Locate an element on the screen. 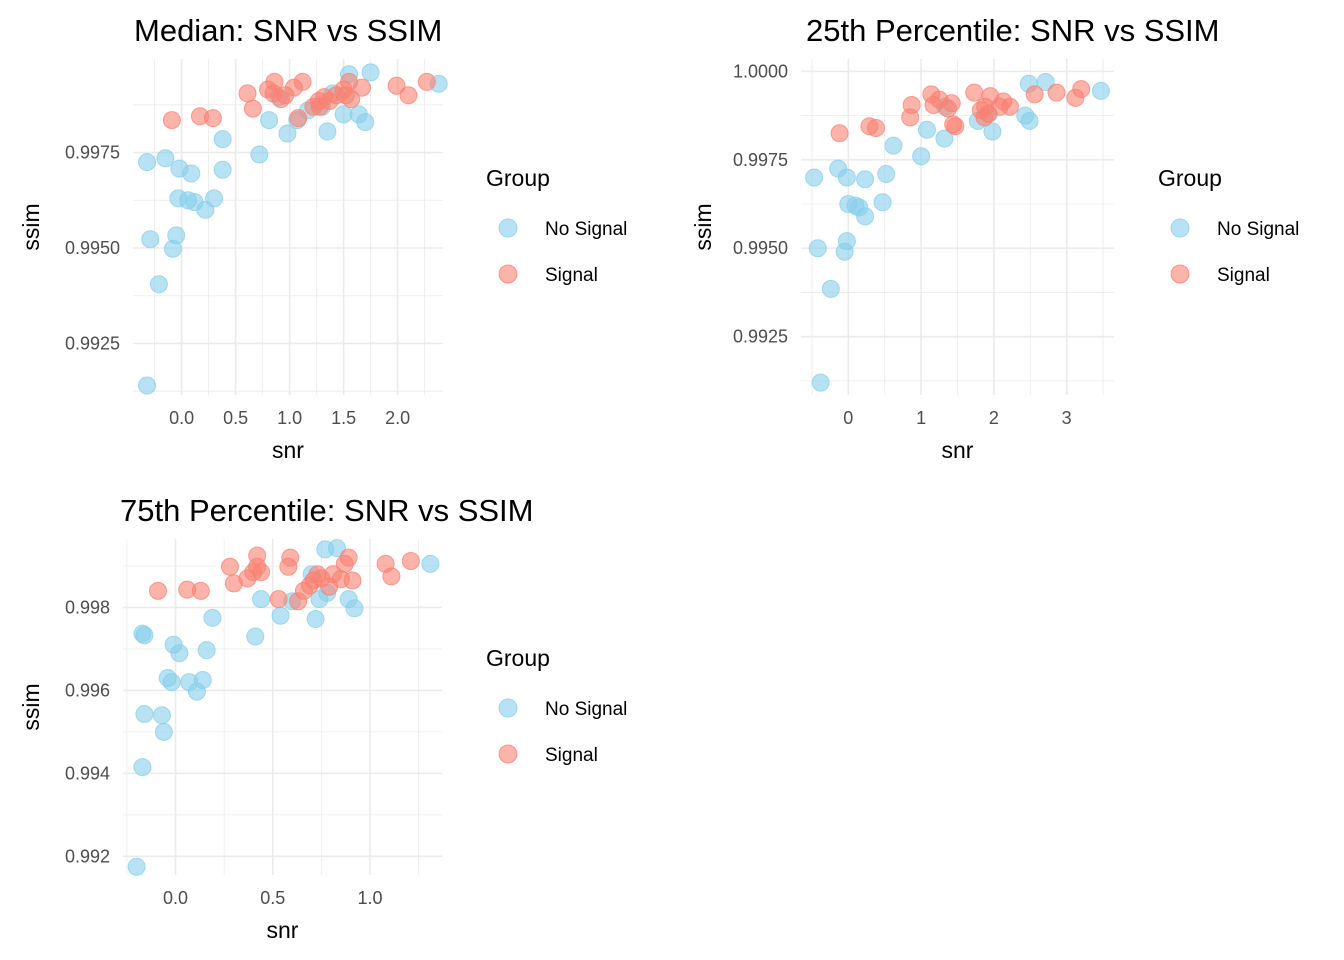 The width and height of the screenshot is (1344, 960). chart-title: Median: SNR vs SSIM is located at coordinates (288, 30).